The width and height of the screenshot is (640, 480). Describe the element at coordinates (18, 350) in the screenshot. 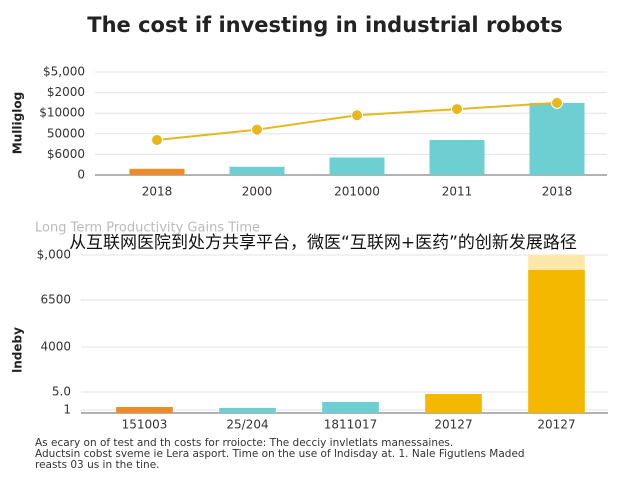

I see `y-axis-label: lndeby` at that location.